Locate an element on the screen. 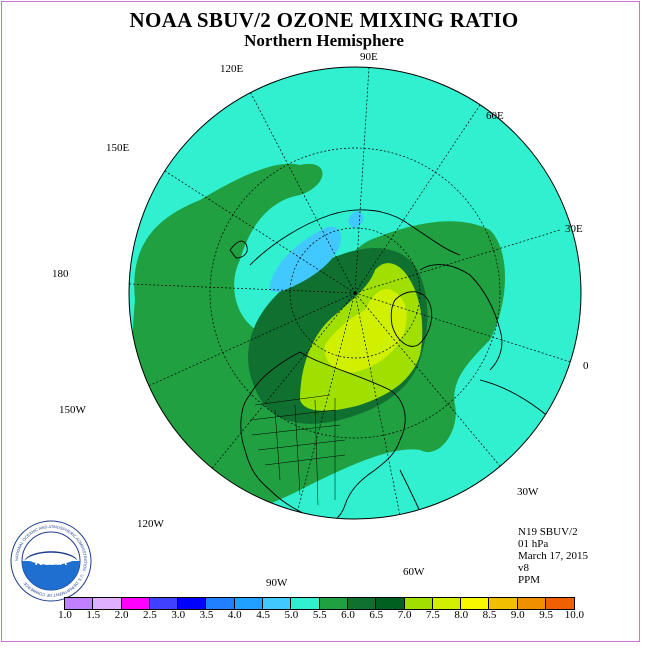 The image size is (648, 648). colorbar-tick-label: 5.0 is located at coordinates (291, 615).